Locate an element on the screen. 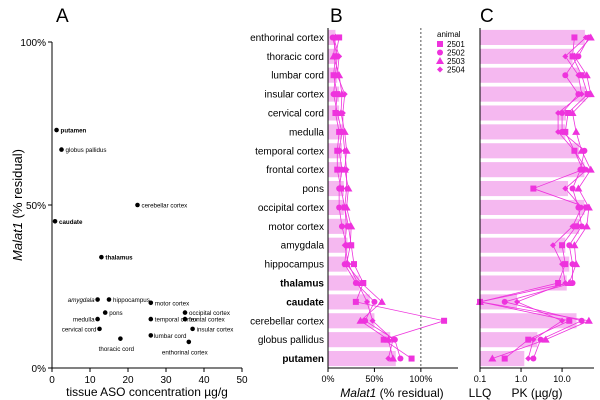 The height and width of the screenshot is (400, 600). legend-label: 2504 is located at coordinates (456, 70).